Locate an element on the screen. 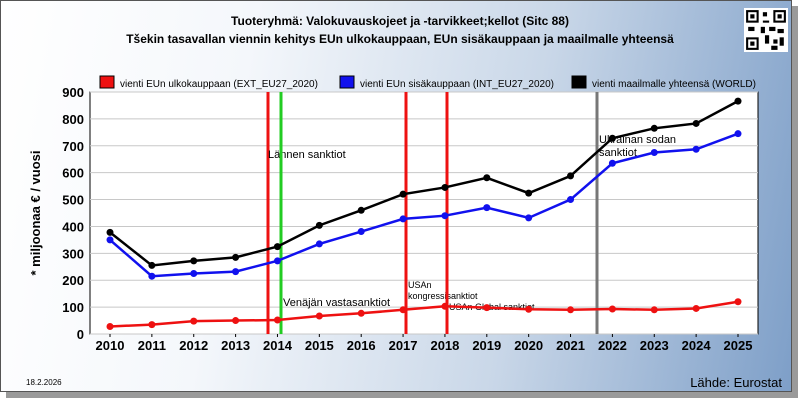 This screenshot has width=800, height=400. x-tick-label: 2023 is located at coordinates (654, 345).